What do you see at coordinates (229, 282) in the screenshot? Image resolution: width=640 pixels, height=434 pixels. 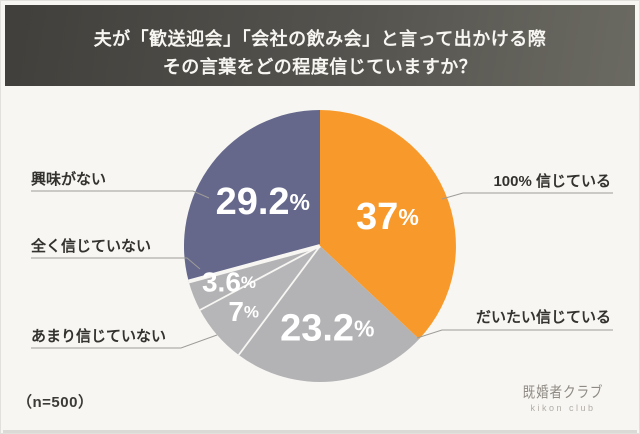 I see `slice-percent-label: 3.6%` at bounding box center [229, 282].